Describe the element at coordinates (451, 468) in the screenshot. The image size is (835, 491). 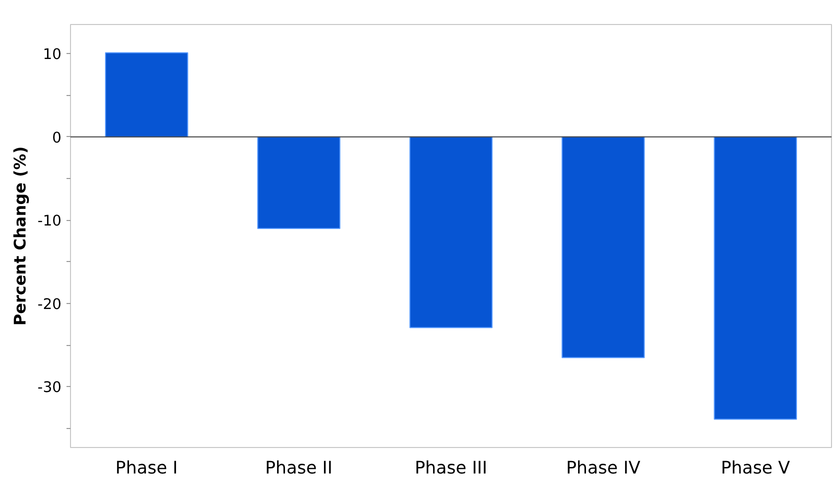
I see `x-tick-label: Phase III` at that location.